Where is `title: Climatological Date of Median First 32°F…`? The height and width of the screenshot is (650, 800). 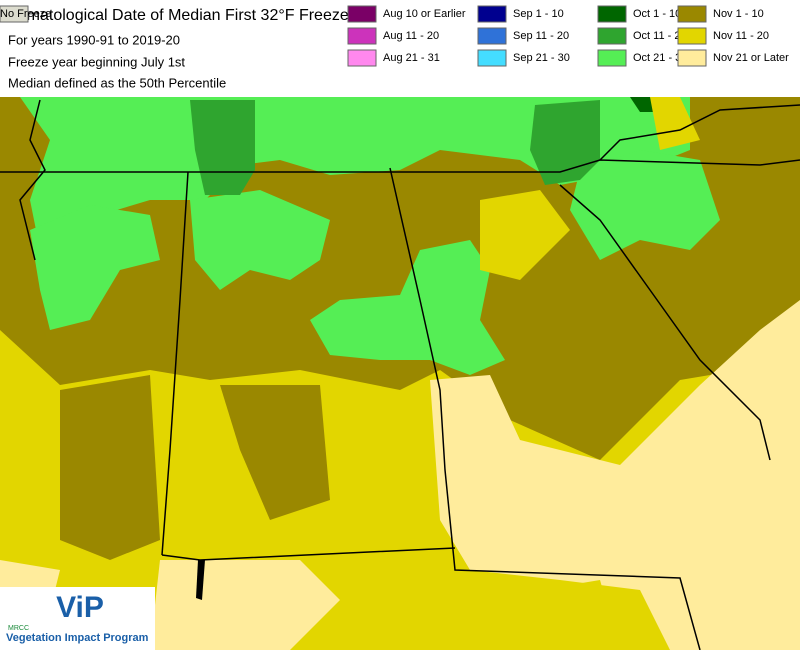
title: Climatological Date of Median First 32°F… is located at coordinates (178, 15).